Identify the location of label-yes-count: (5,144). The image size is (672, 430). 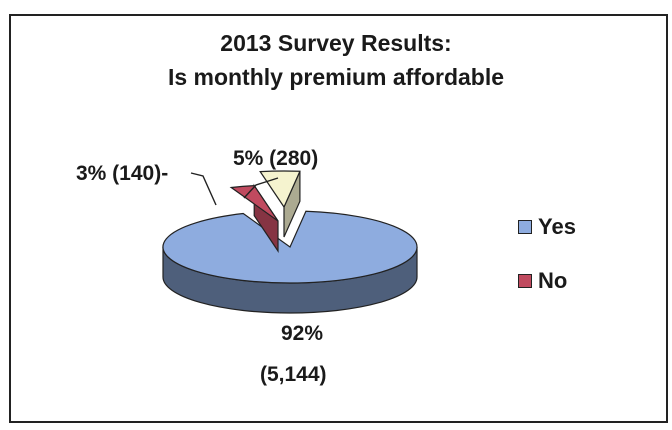
(293, 374).